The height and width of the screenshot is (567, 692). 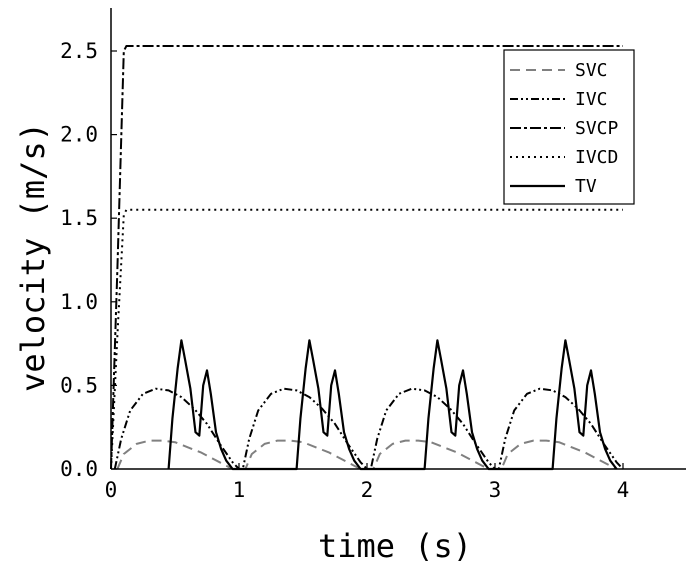 What do you see at coordinates (569, 127) in the screenshot?
I see `legend: SVC IVC SVCP IVCD TV` at bounding box center [569, 127].